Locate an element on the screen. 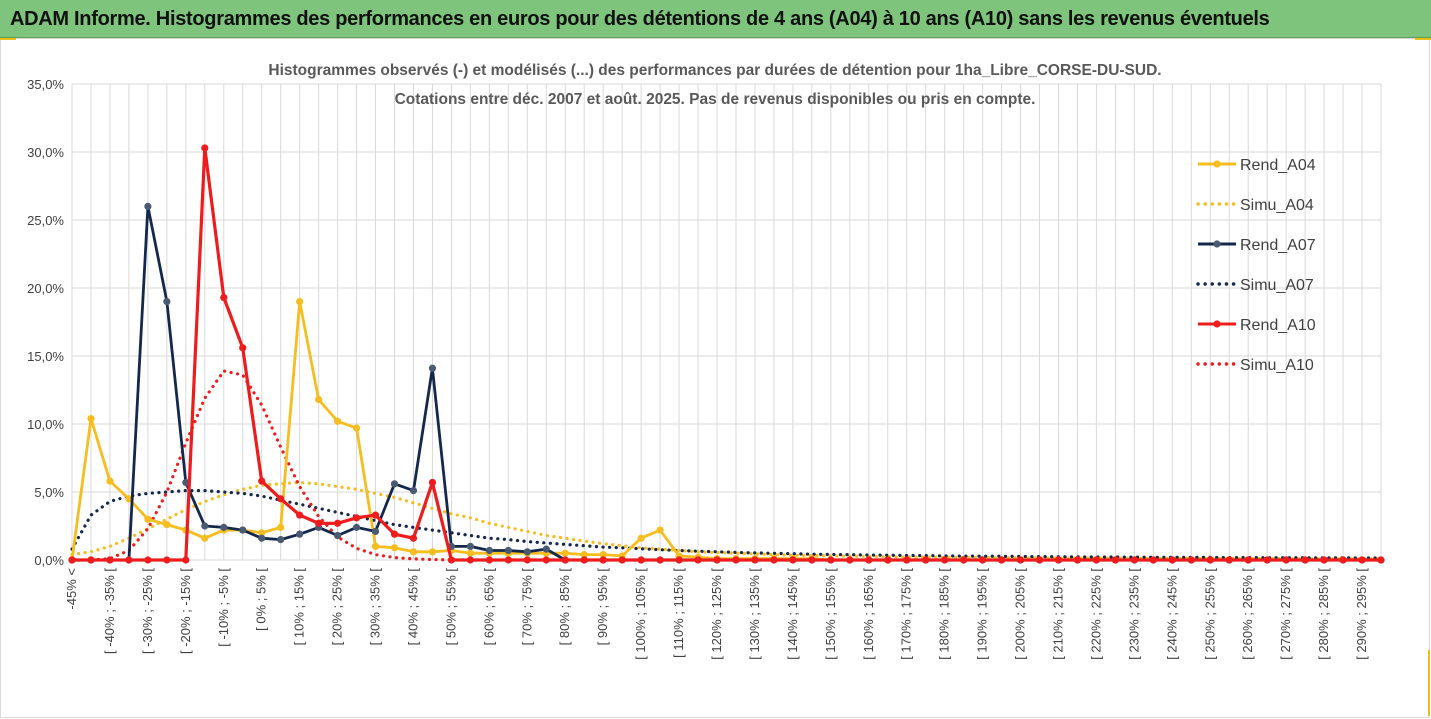 This screenshot has width=1431, height=719. x-tick-label: [ -30% ; -25% [ is located at coordinates (147, 611).